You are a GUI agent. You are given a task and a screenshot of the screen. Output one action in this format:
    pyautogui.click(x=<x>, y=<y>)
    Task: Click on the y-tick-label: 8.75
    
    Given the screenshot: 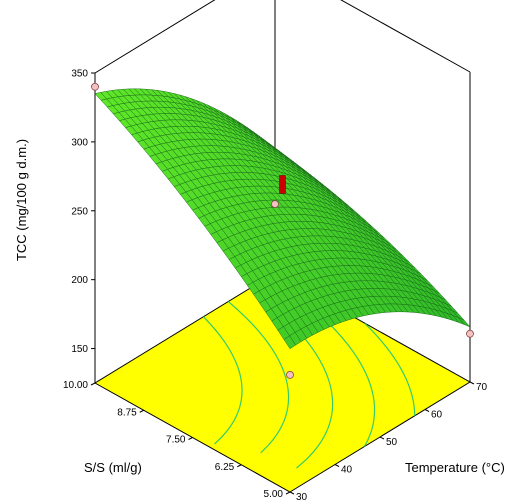 What is the action you would take?
    pyautogui.click(x=127, y=412)
    